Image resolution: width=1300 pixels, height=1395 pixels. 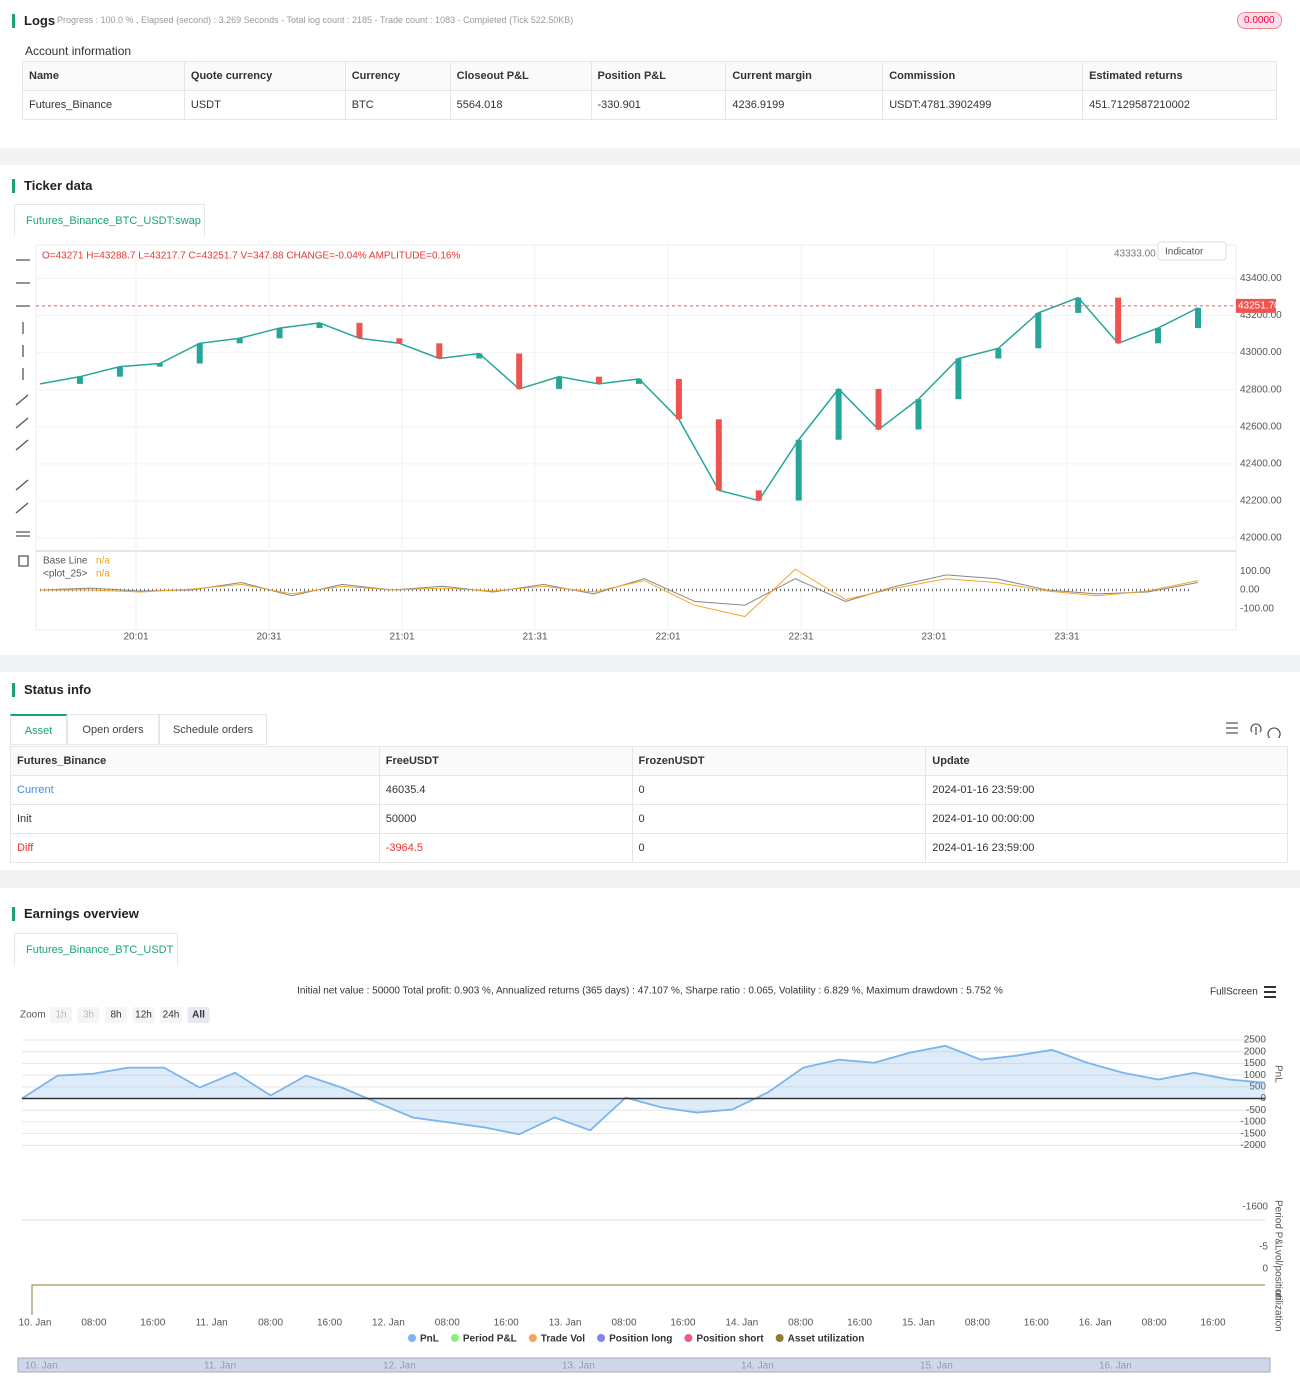 I want to click on tab: Schedule orders, so click(x=213, y=729).